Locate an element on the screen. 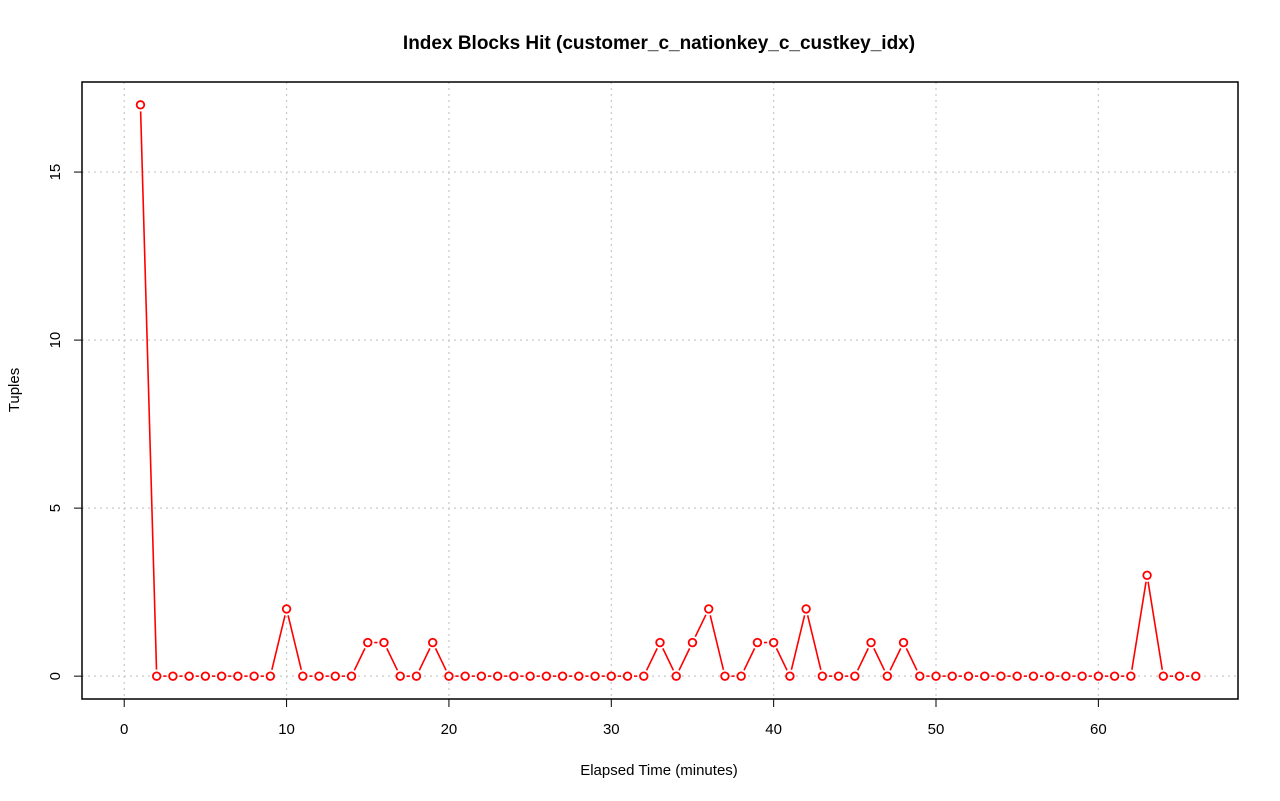  x-tick-label-4: 40 is located at coordinates (773, 729).